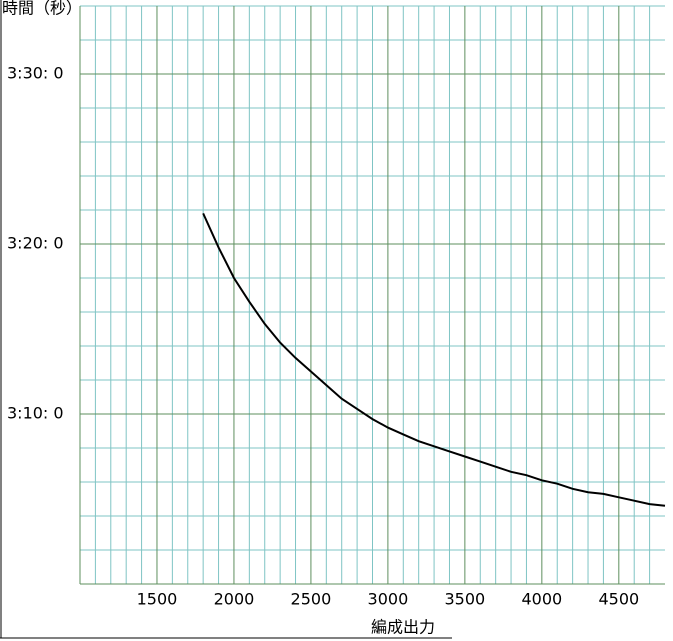  I want to click on y-axis-label: 時間（秒）, so click(42, 9).